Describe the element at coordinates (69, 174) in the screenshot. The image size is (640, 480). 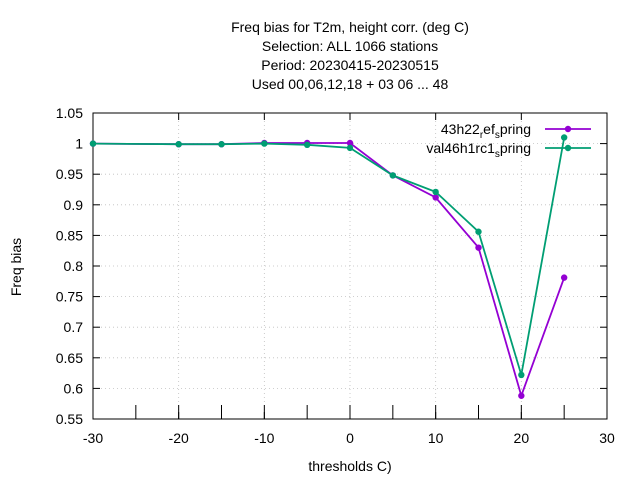
I see `y-tick-label: 0.95` at that location.